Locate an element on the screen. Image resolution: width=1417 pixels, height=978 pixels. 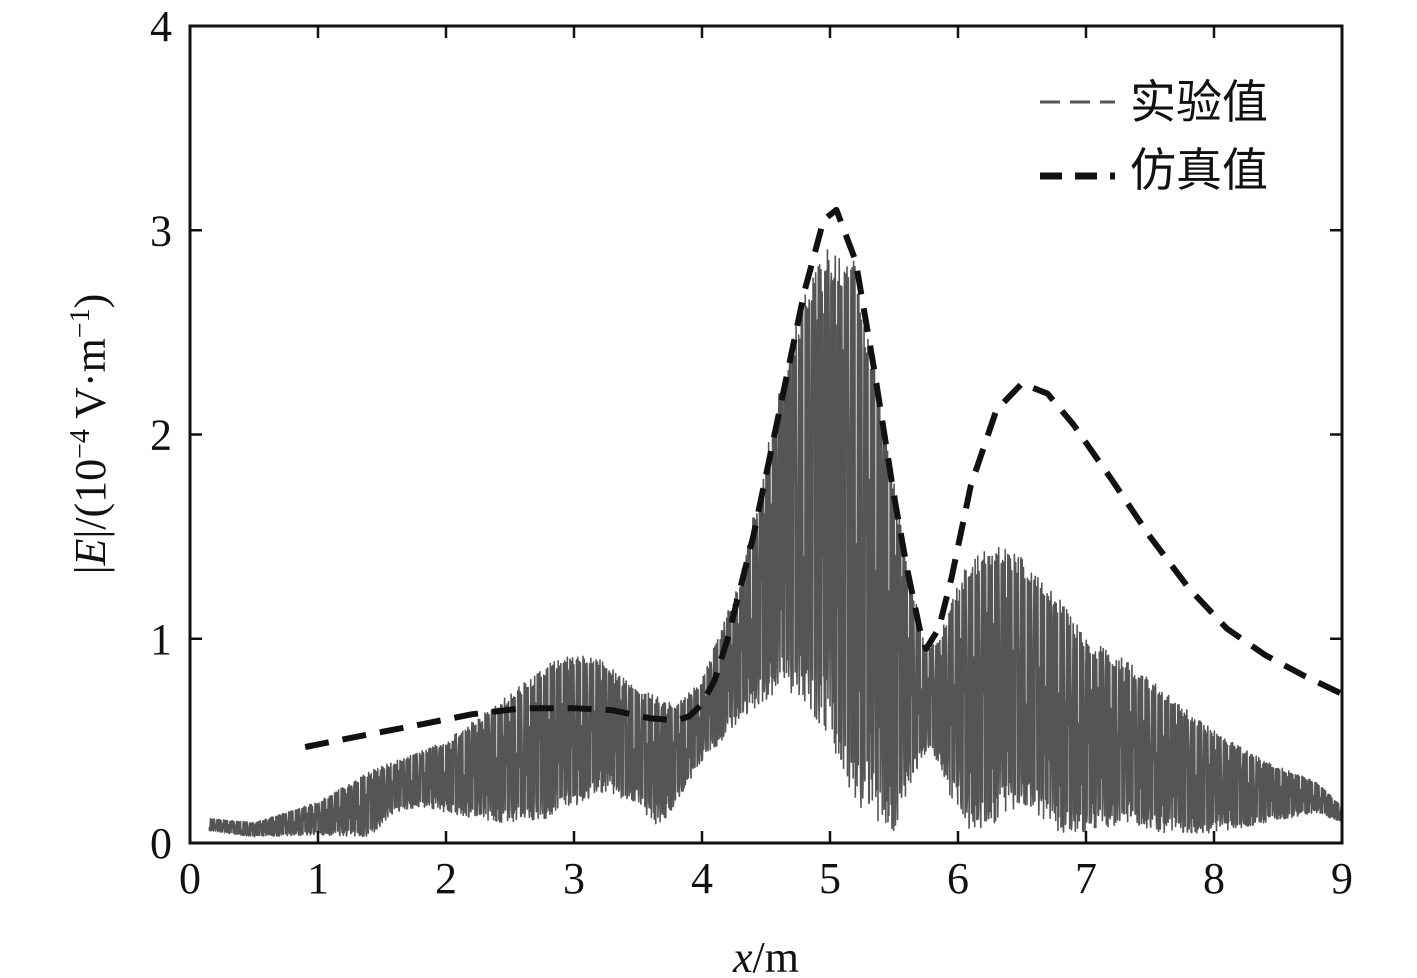
y-tick-label: 2 is located at coordinates (161, 435).